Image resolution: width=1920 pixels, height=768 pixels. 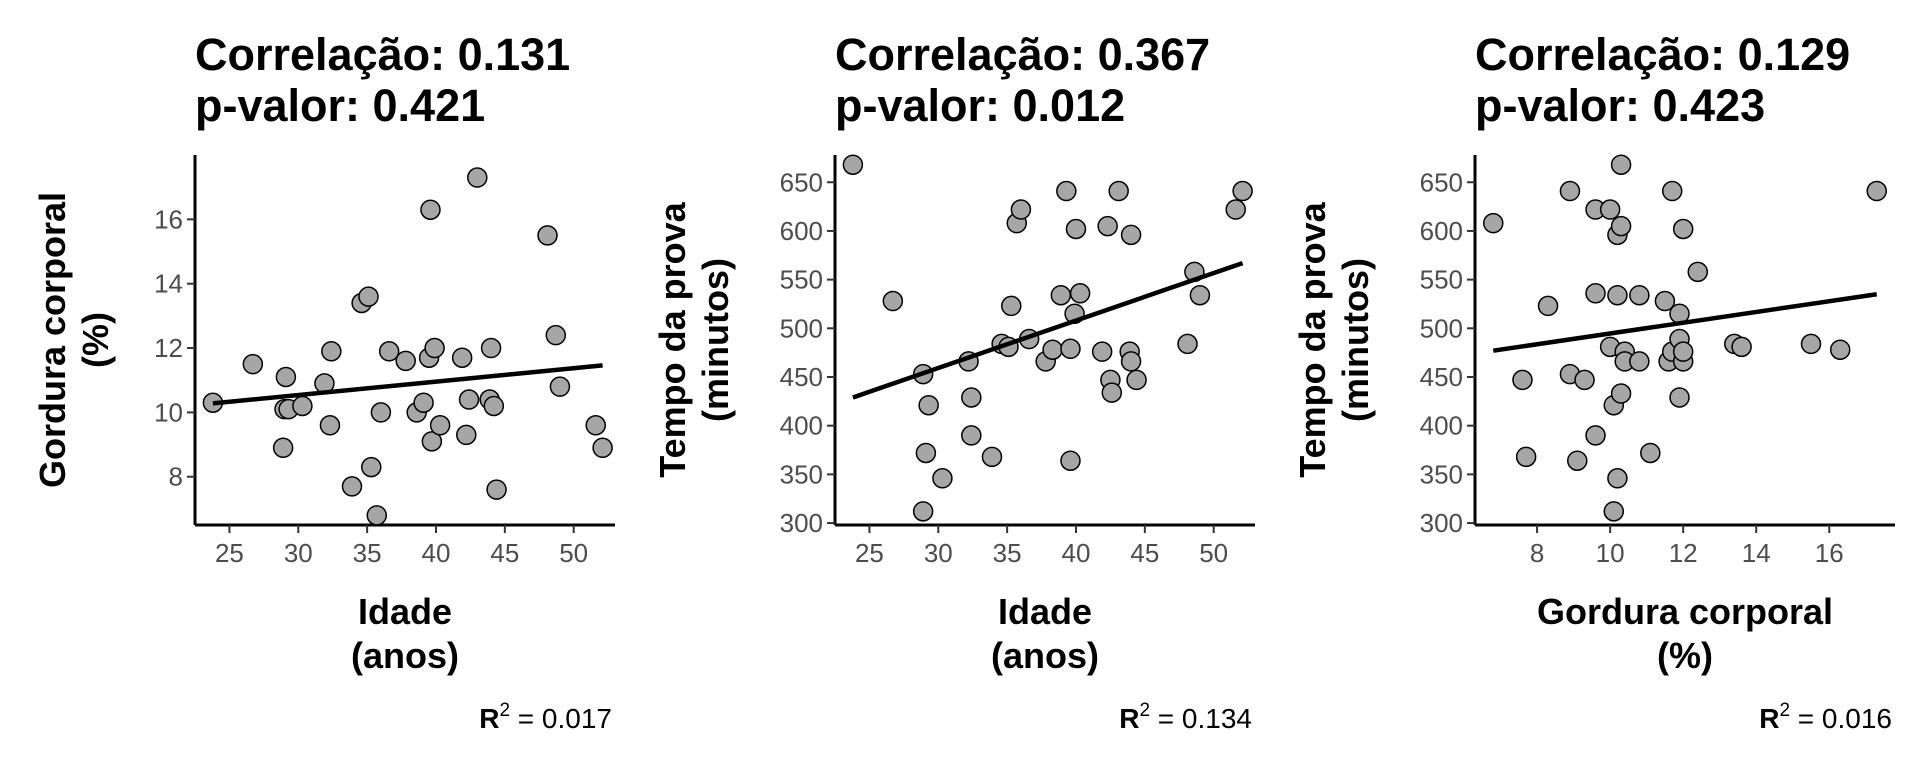 I want to click on x-tick-label: 14, so click(x=1756, y=553).